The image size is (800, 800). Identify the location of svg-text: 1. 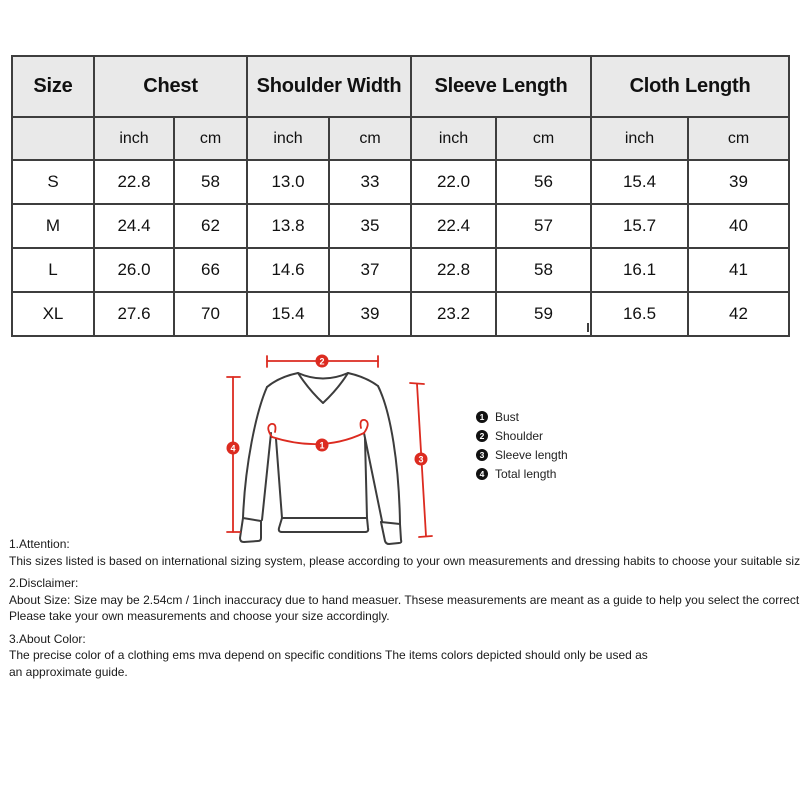
(321, 446).